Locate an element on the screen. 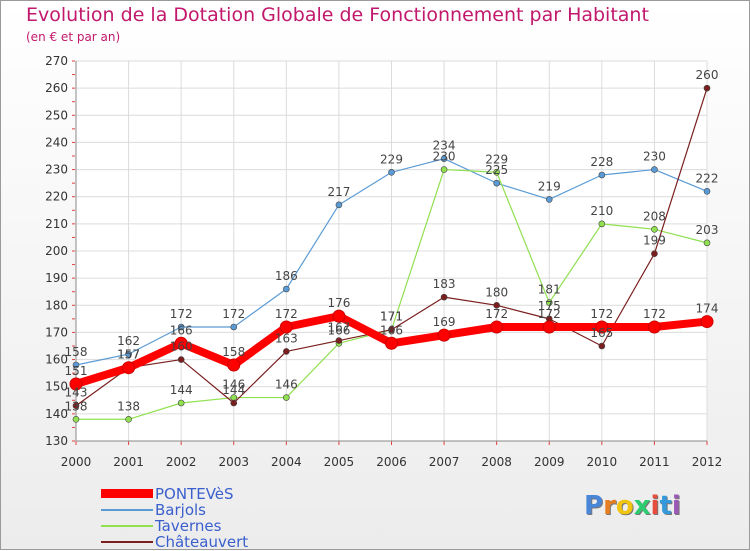  x-tick-label: 2012 is located at coordinates (707, 462).